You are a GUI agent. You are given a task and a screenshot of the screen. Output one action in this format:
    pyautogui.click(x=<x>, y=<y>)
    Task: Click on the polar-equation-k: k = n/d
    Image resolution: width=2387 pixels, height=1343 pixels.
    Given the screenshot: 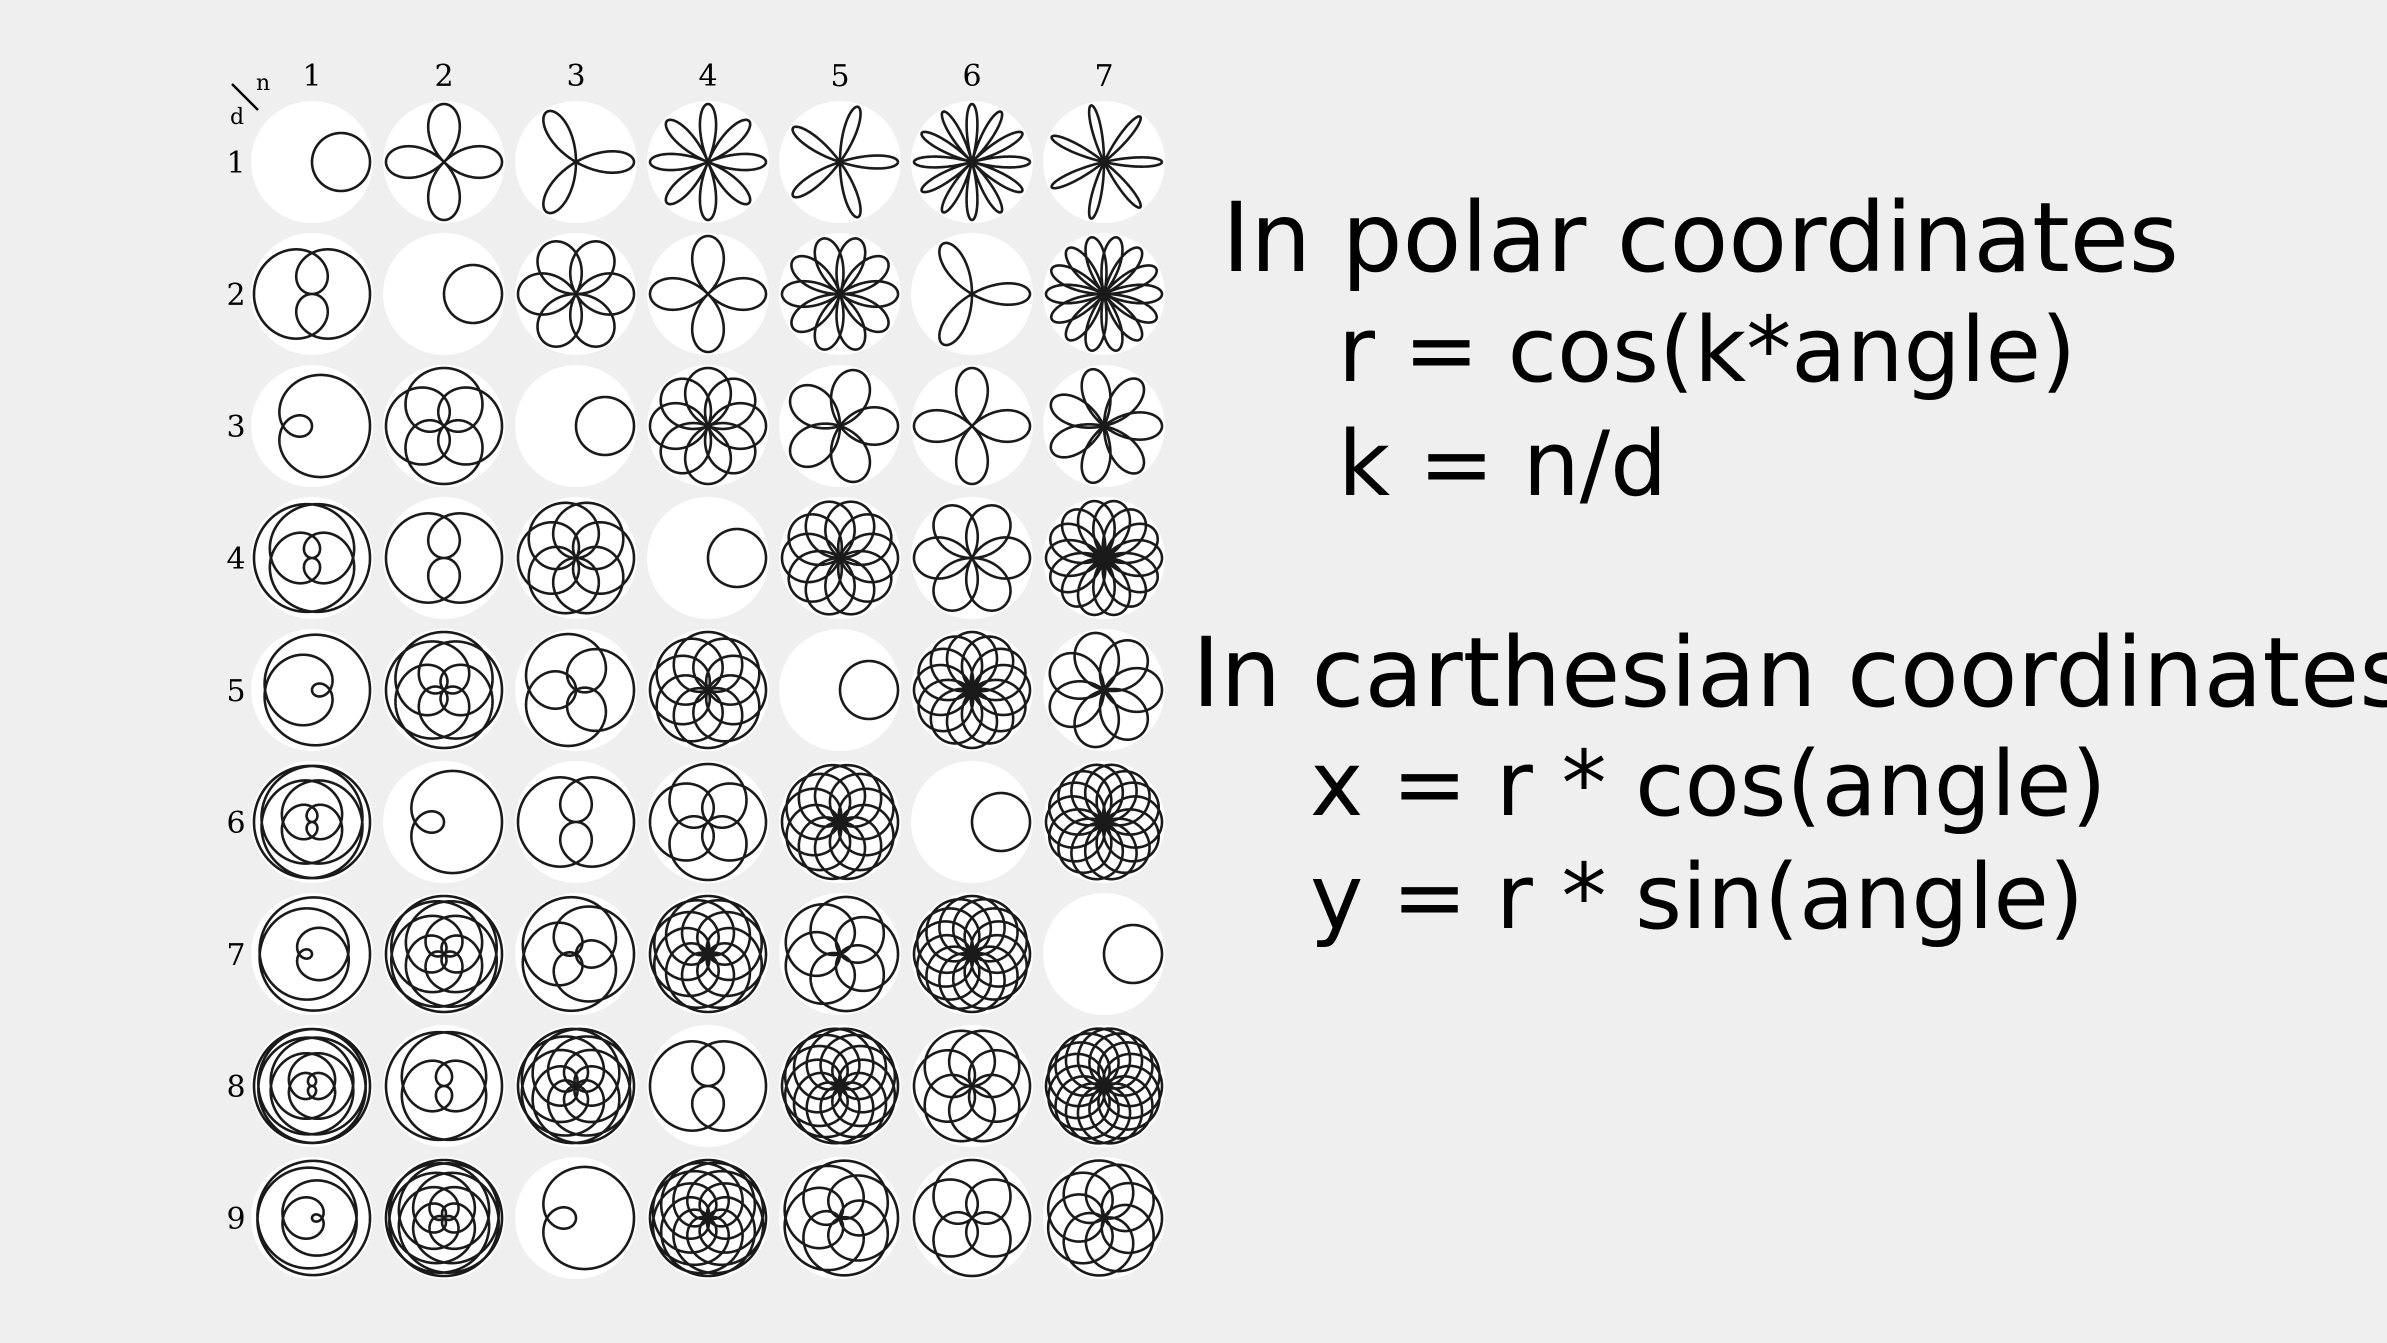 What is the action you would take?
    pyautogui.click(x=1503, y=464)
    